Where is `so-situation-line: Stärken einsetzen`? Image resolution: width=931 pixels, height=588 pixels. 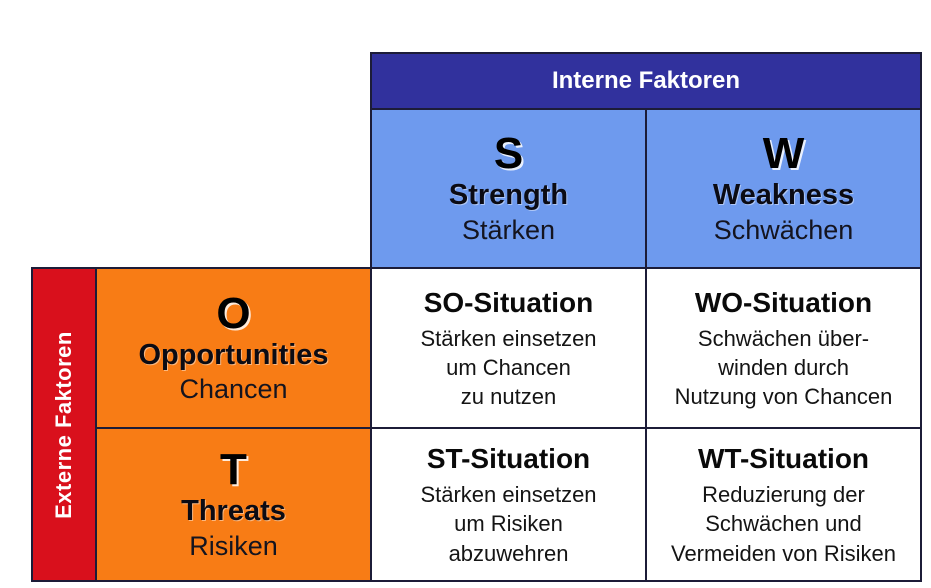
so-situation-line: Stärken einsetzen is located at coordinates (508, 338).